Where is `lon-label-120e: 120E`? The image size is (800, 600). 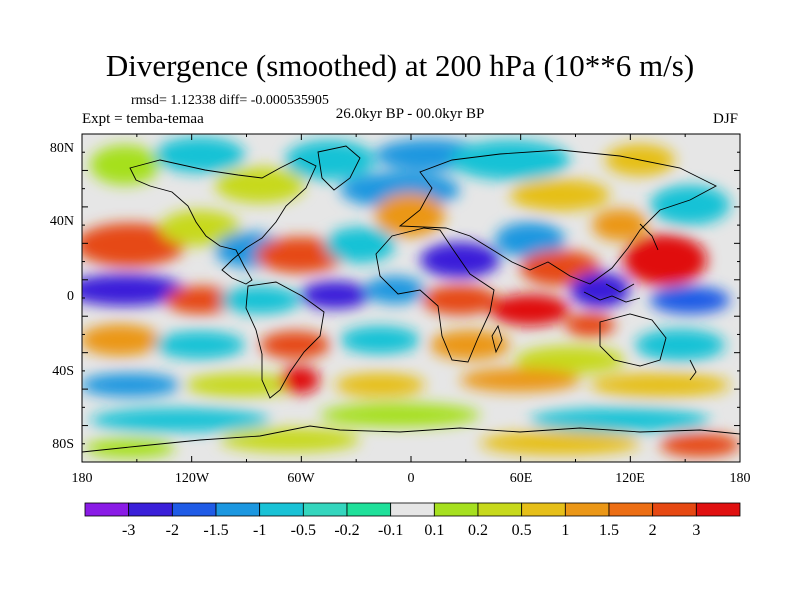 lon-label-120e: 120E is located at coordinates (630, 478).